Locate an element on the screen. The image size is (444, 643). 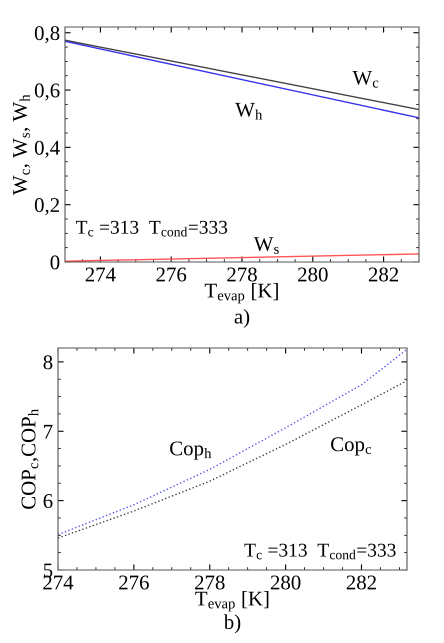
series-label: Cop$_{c}$ is located at coordinates (351, 446).